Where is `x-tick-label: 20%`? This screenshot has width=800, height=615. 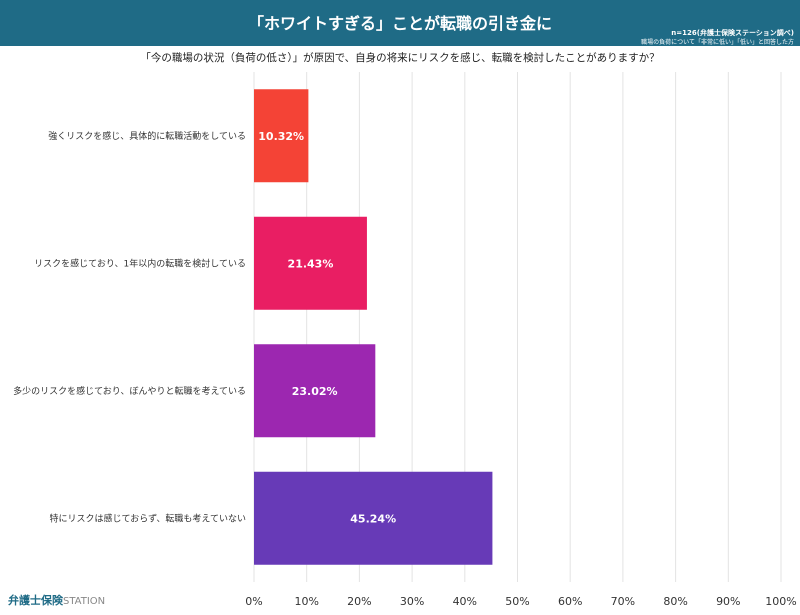
x-tick-label: 20% is located at coordinates (359, 601).